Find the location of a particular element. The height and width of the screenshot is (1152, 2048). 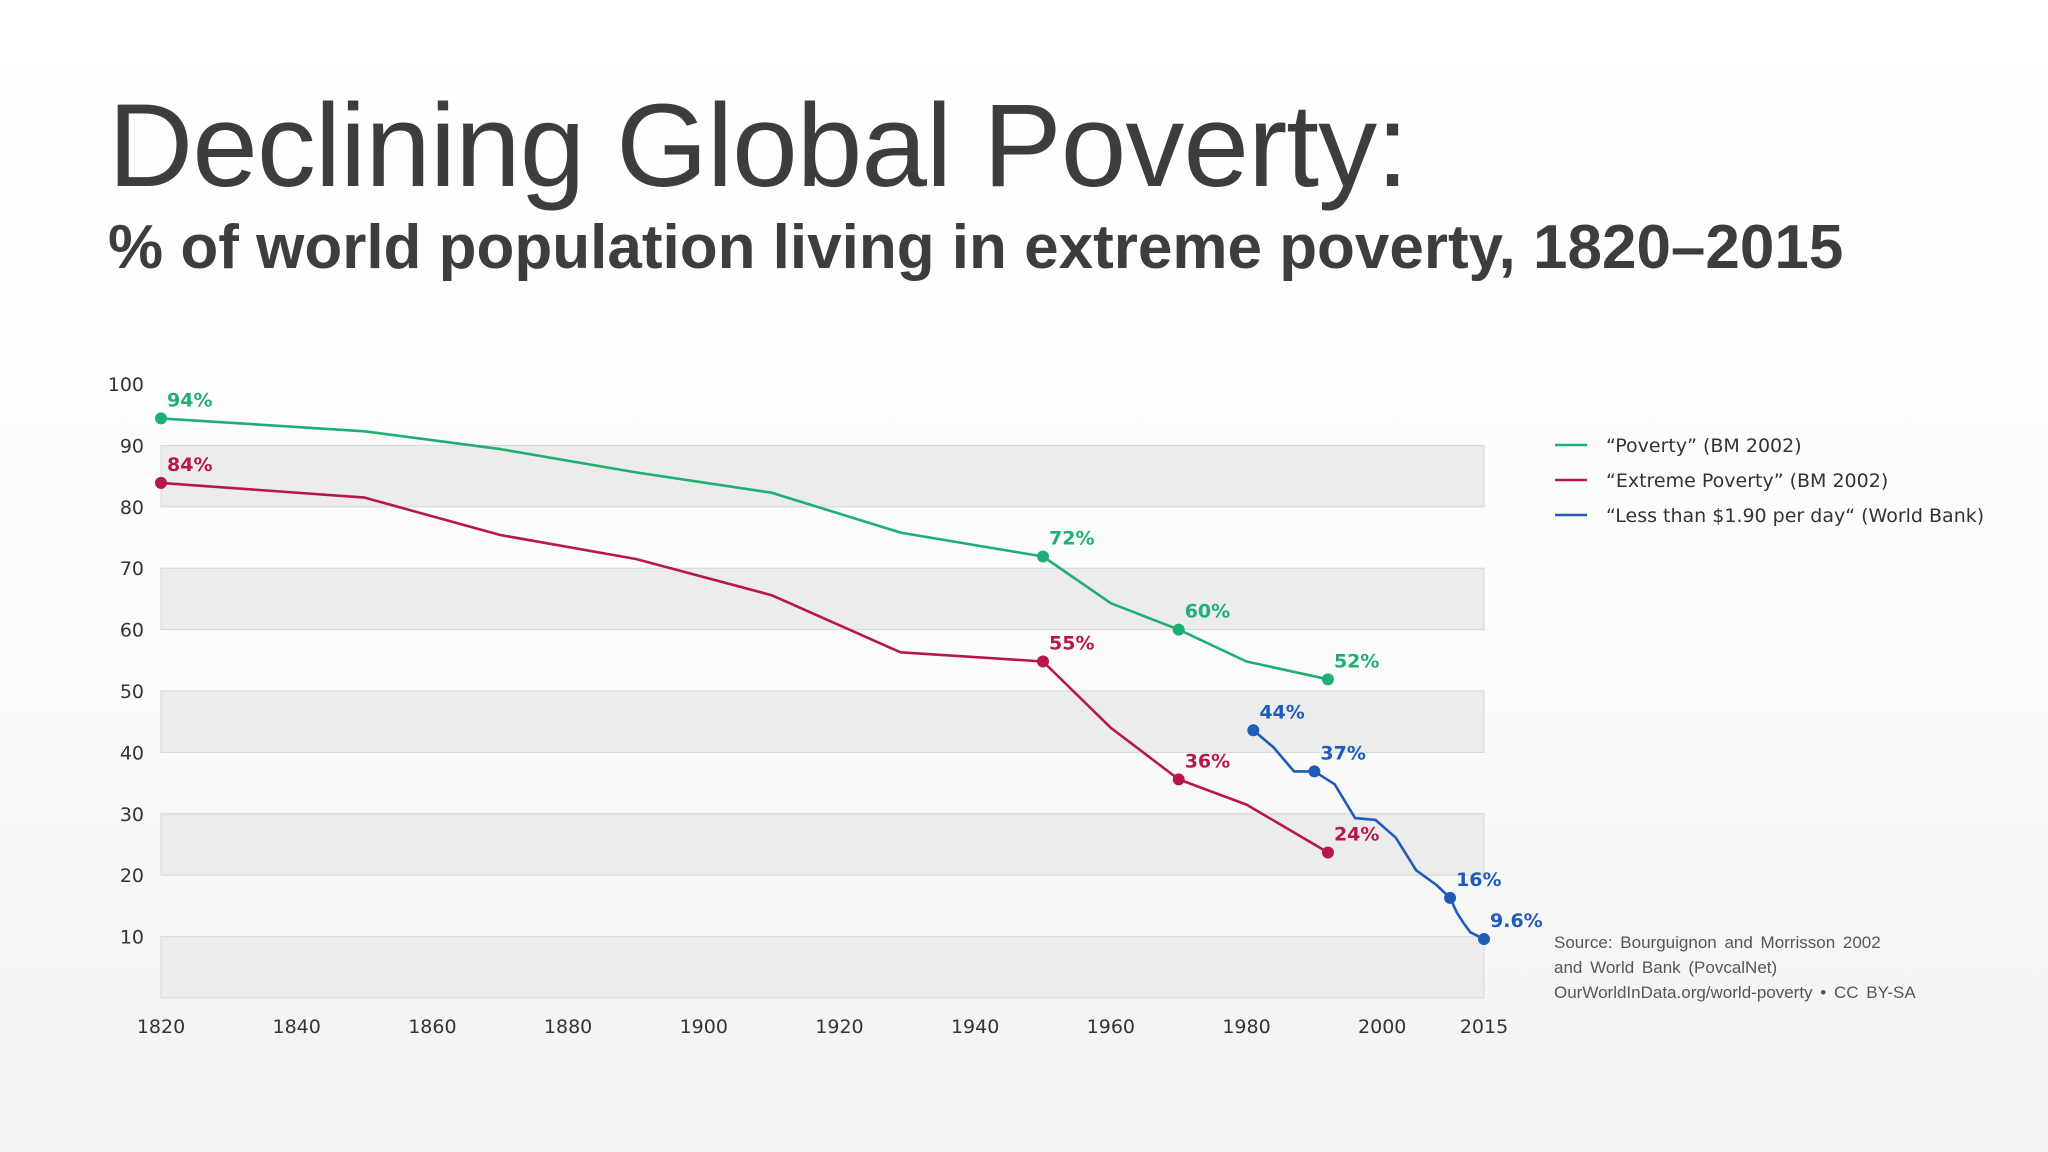

y-tick-label: 90 is located at coordinates (132, 446).